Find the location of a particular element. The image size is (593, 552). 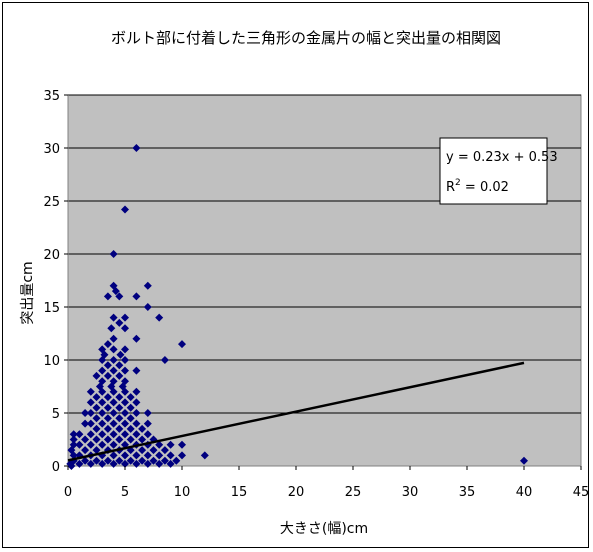

y-tick-label-10: 10 is located at coordinates (51, 361).